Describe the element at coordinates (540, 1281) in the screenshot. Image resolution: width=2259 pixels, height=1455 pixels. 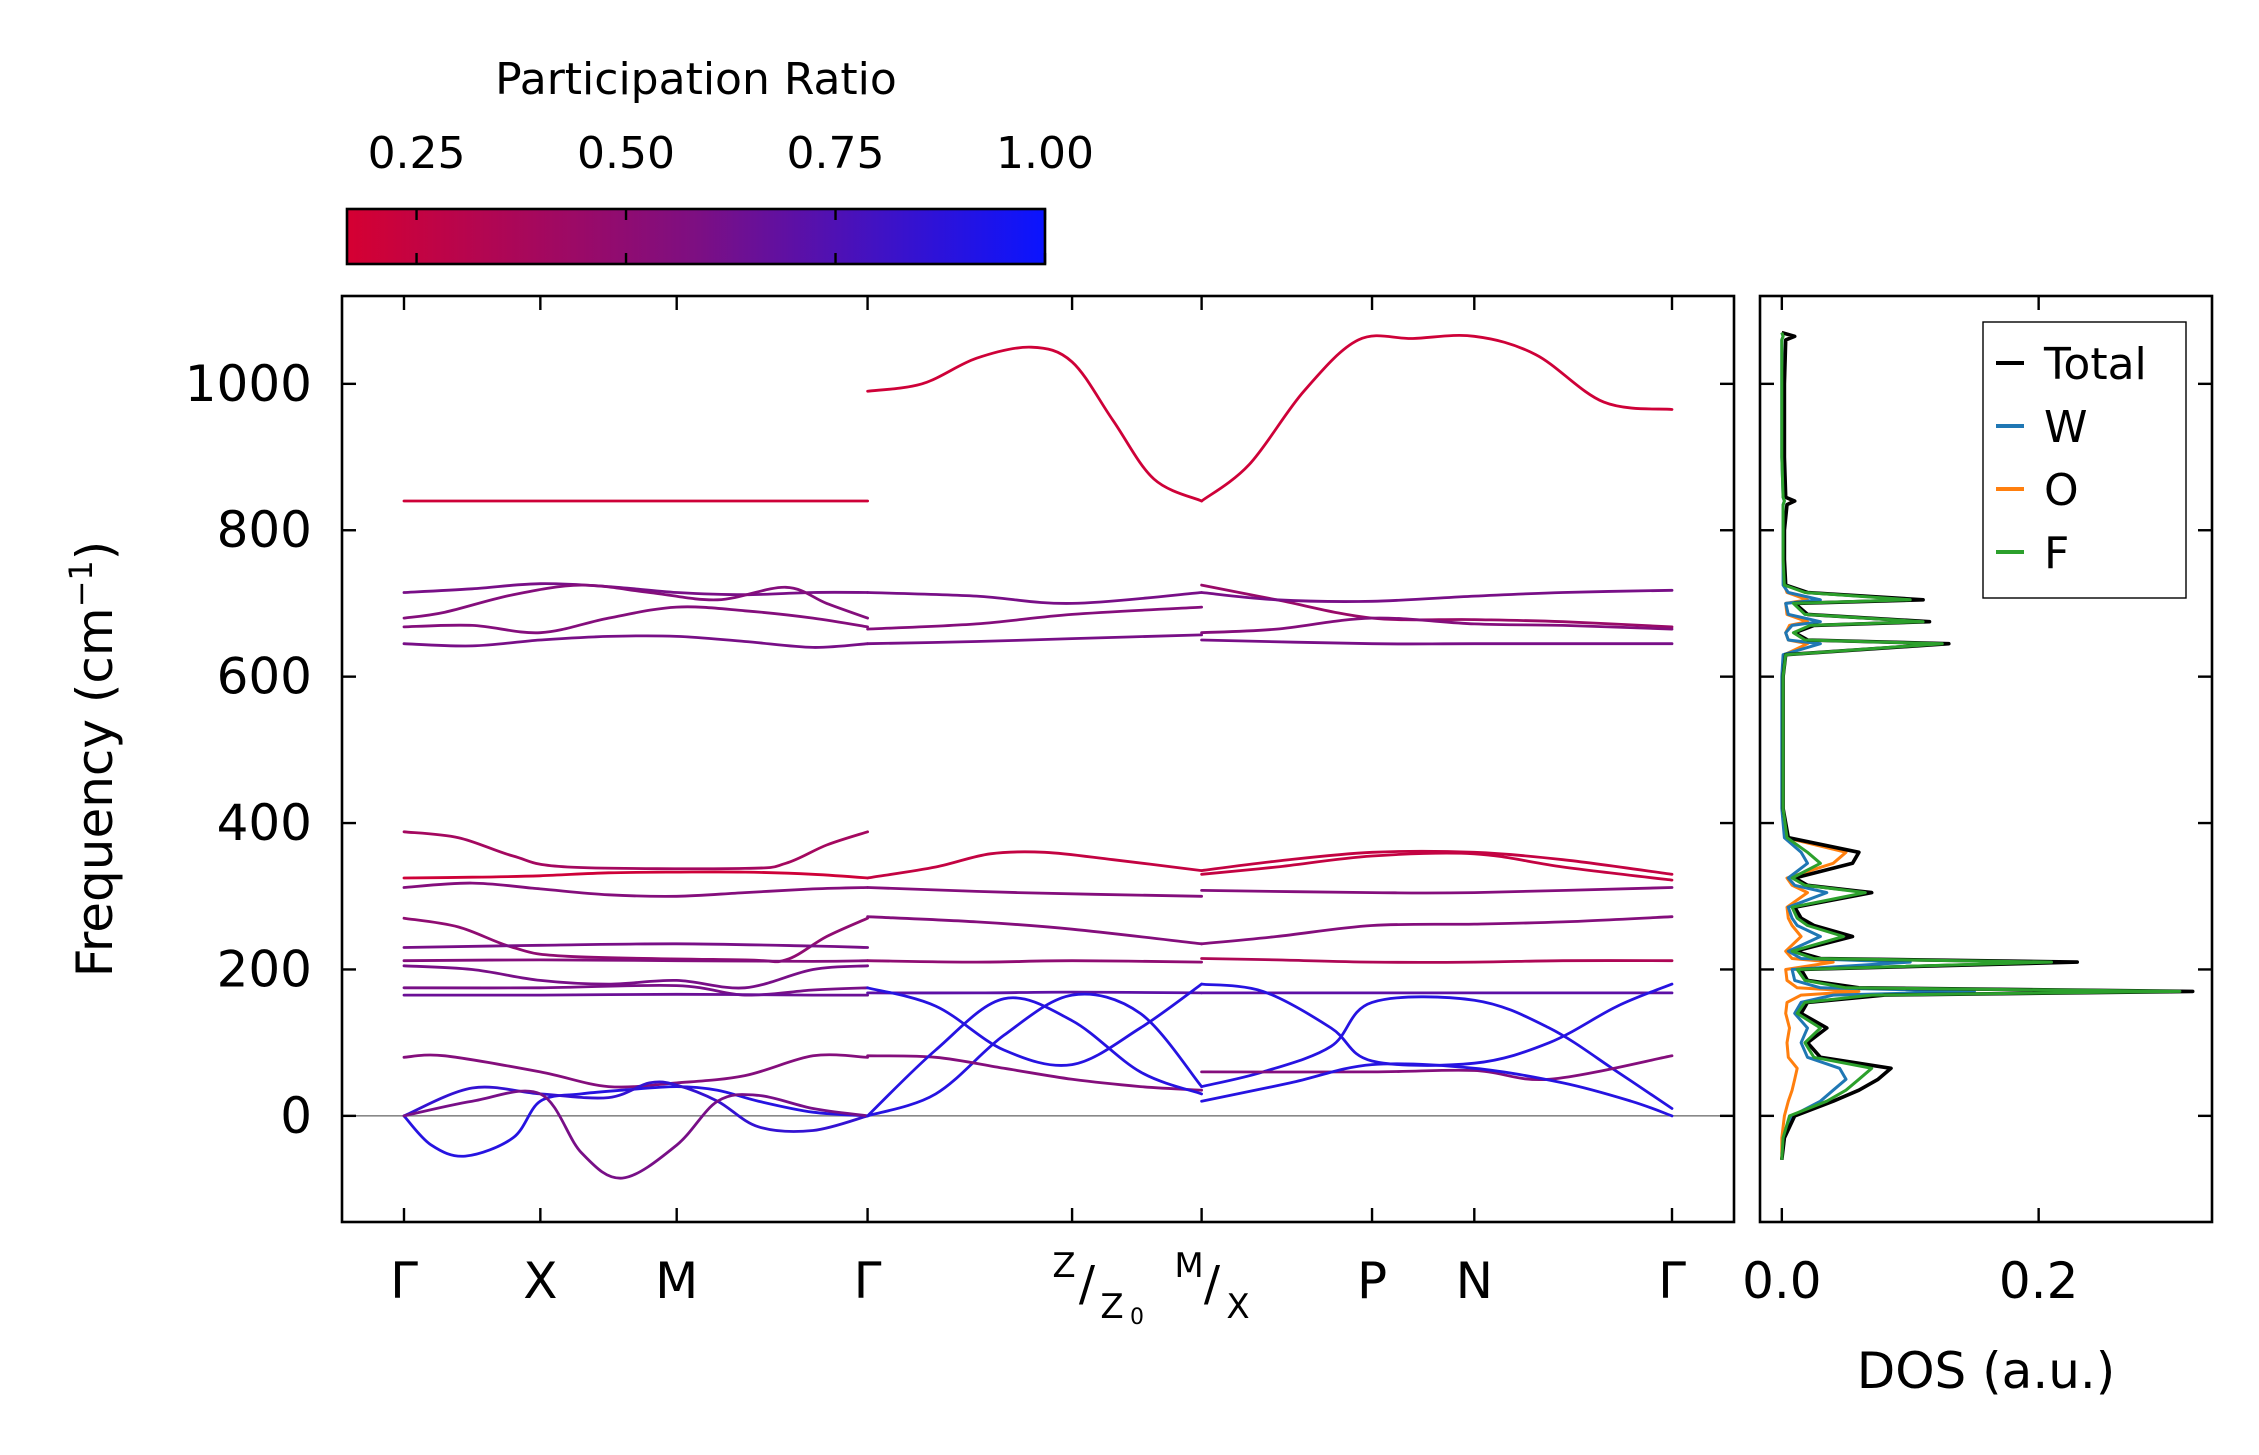
I see `kpath-label-x: X` at that location.